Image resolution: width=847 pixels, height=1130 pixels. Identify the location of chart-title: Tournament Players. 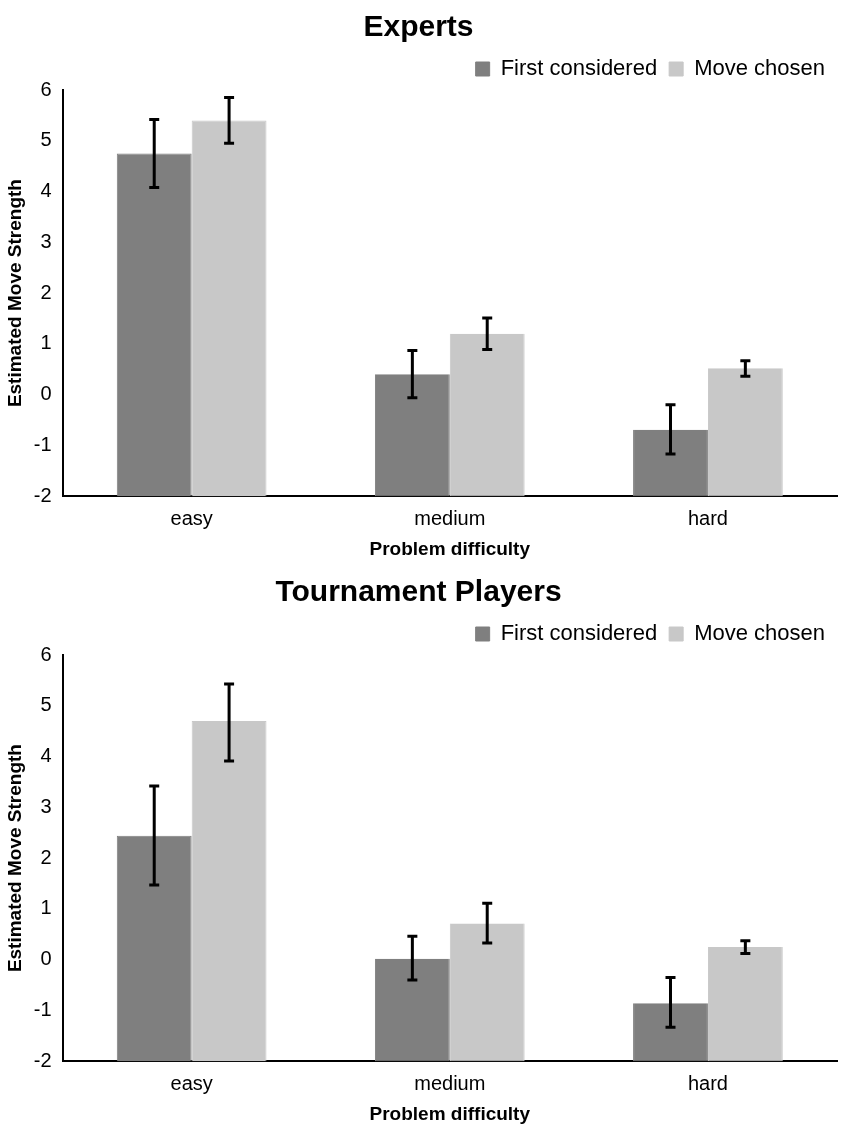
(418, 591).